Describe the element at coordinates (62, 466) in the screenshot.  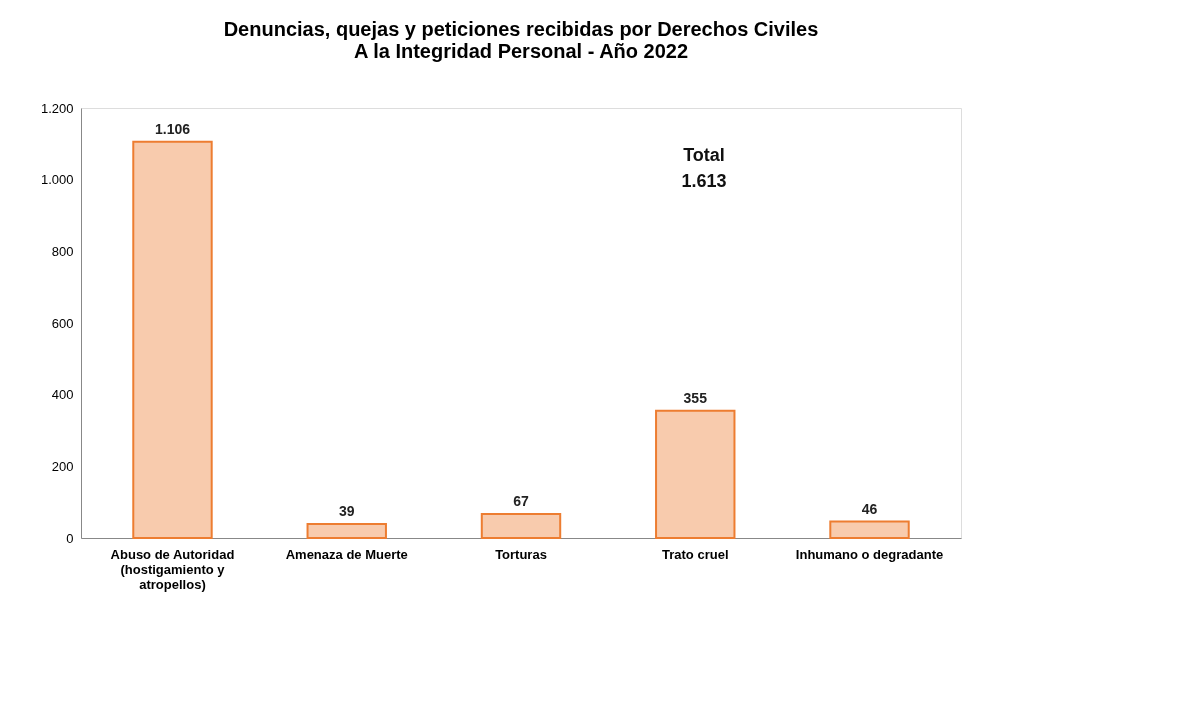
I see `y-tick-label: 200` at that location.